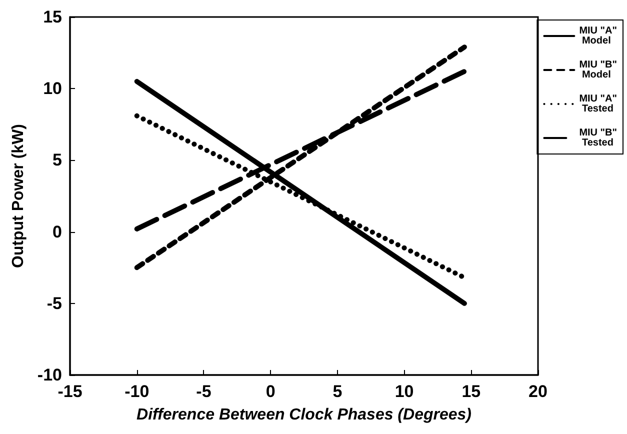 The image size is (627, 434). I want to click on x-axis-title: Difference Between Clock Phases (Degrees), so click(304, 415).